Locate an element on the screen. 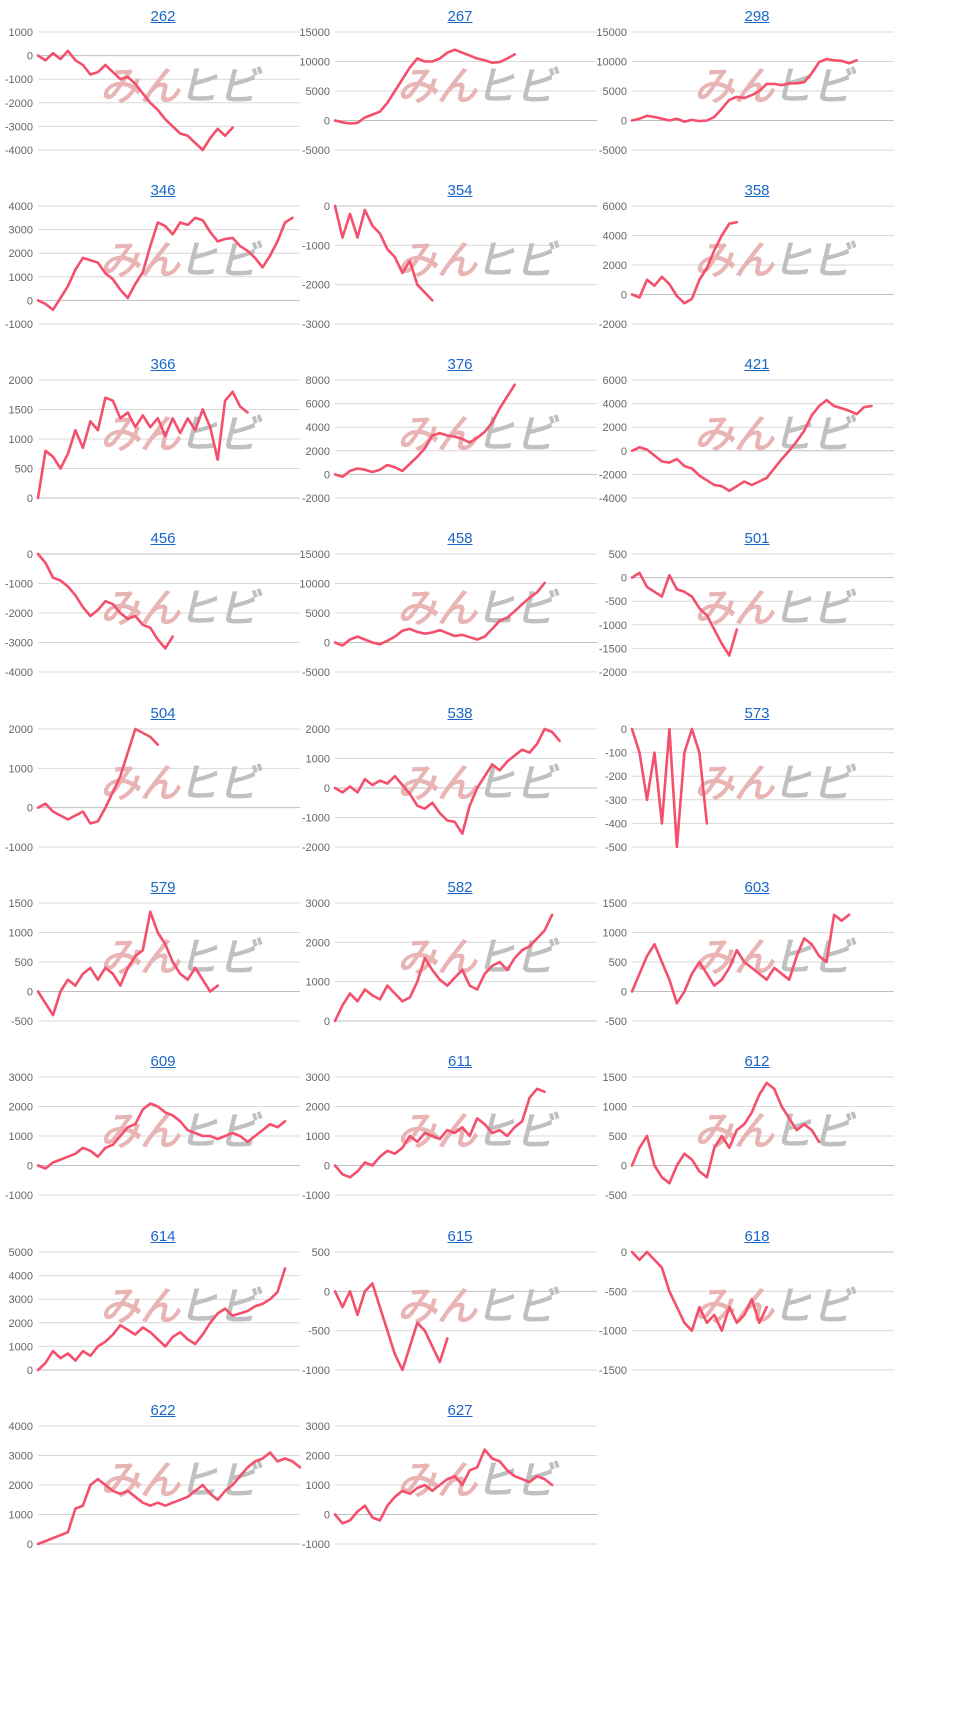 The image size is (979, 1726). chart-title-link: 612 is located at coordinates (757, 1061).